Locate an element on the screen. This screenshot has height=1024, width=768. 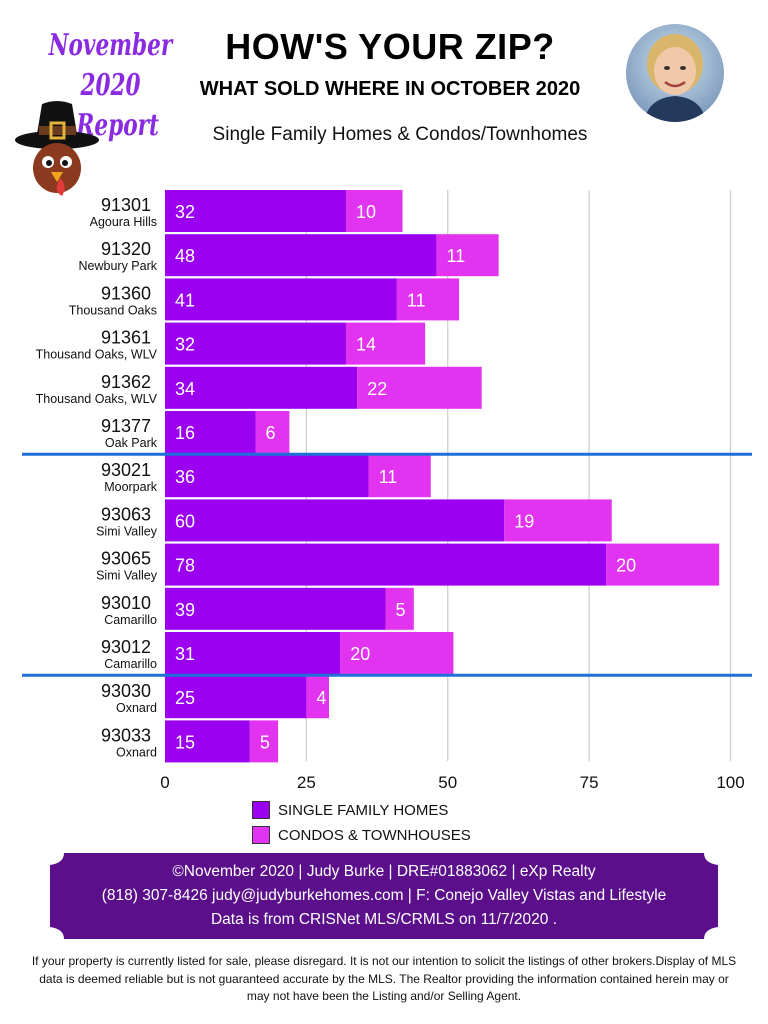
bar-91320-single-family is located at coordinates (301, 255).